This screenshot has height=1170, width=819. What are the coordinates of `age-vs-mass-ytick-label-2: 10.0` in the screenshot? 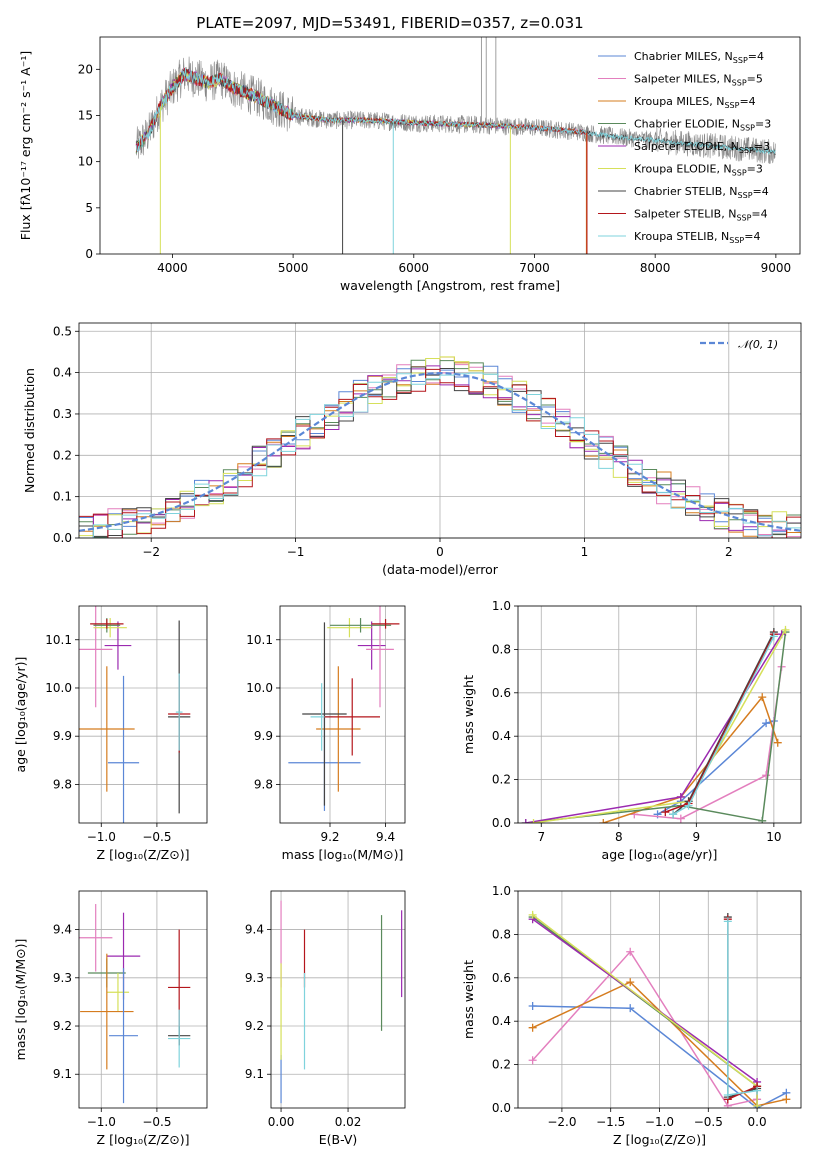 It's located at (259, 688).